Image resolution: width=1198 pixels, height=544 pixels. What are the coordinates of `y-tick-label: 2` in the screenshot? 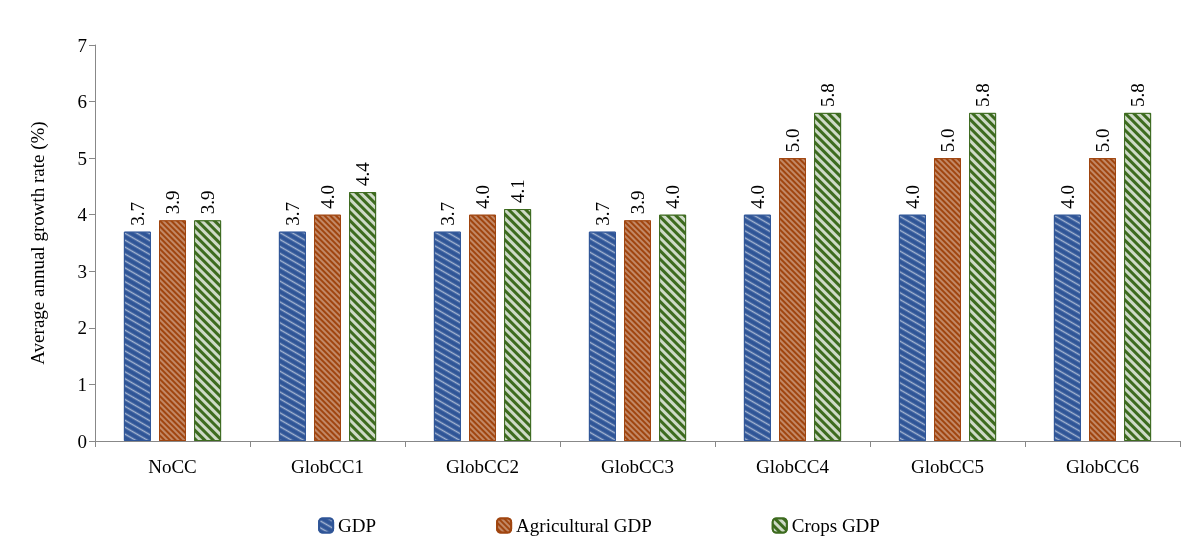 It's located at (82, 328).